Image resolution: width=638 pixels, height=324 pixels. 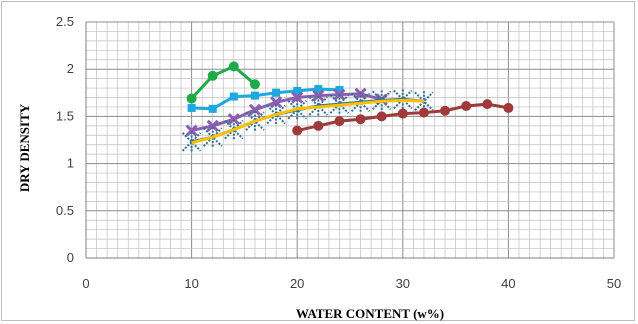 What do you see at coordinates (70, 163) in the screenshot?
I see `y-tick-label: 1` at bounding box center [70, 163].